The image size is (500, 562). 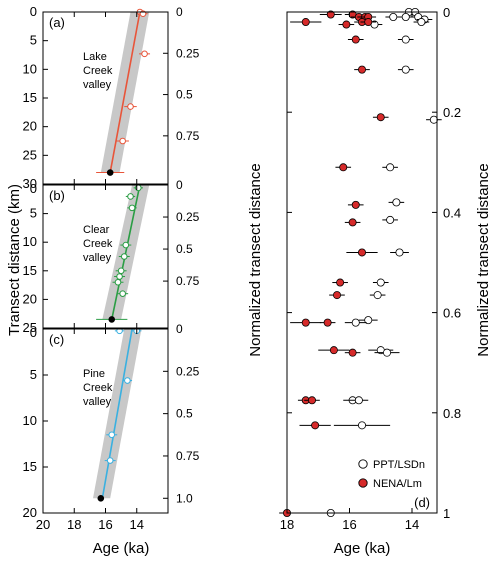 I want to click on normalized-tick-label: 0.75, so click(x=188, y=456).